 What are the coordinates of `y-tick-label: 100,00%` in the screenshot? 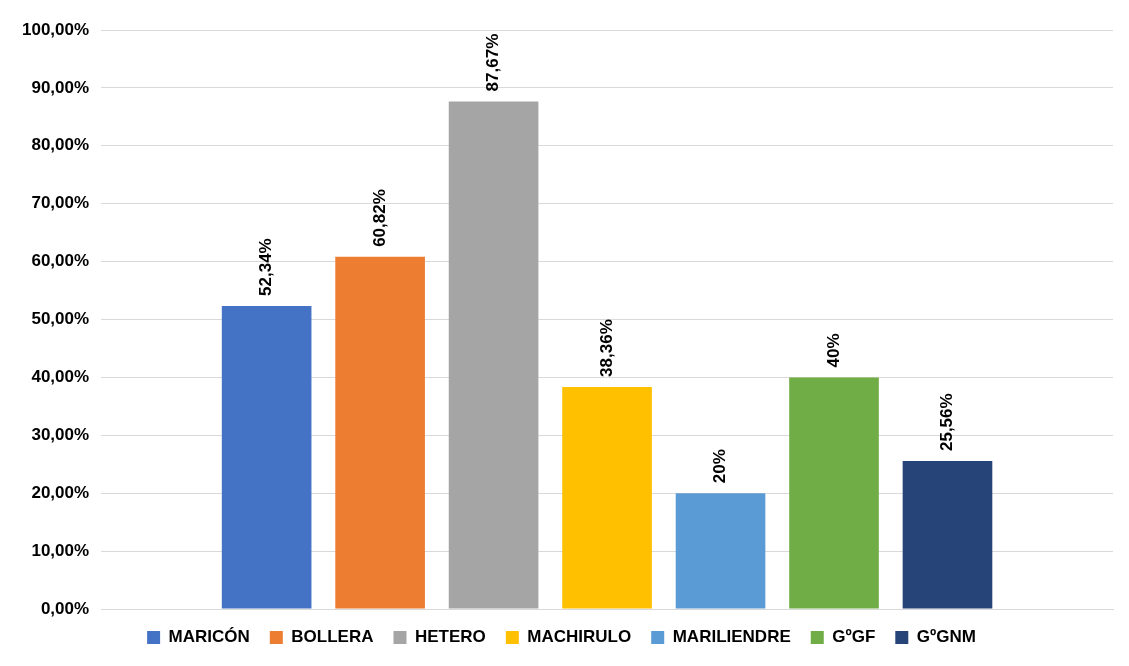 It's located at (55, 29).